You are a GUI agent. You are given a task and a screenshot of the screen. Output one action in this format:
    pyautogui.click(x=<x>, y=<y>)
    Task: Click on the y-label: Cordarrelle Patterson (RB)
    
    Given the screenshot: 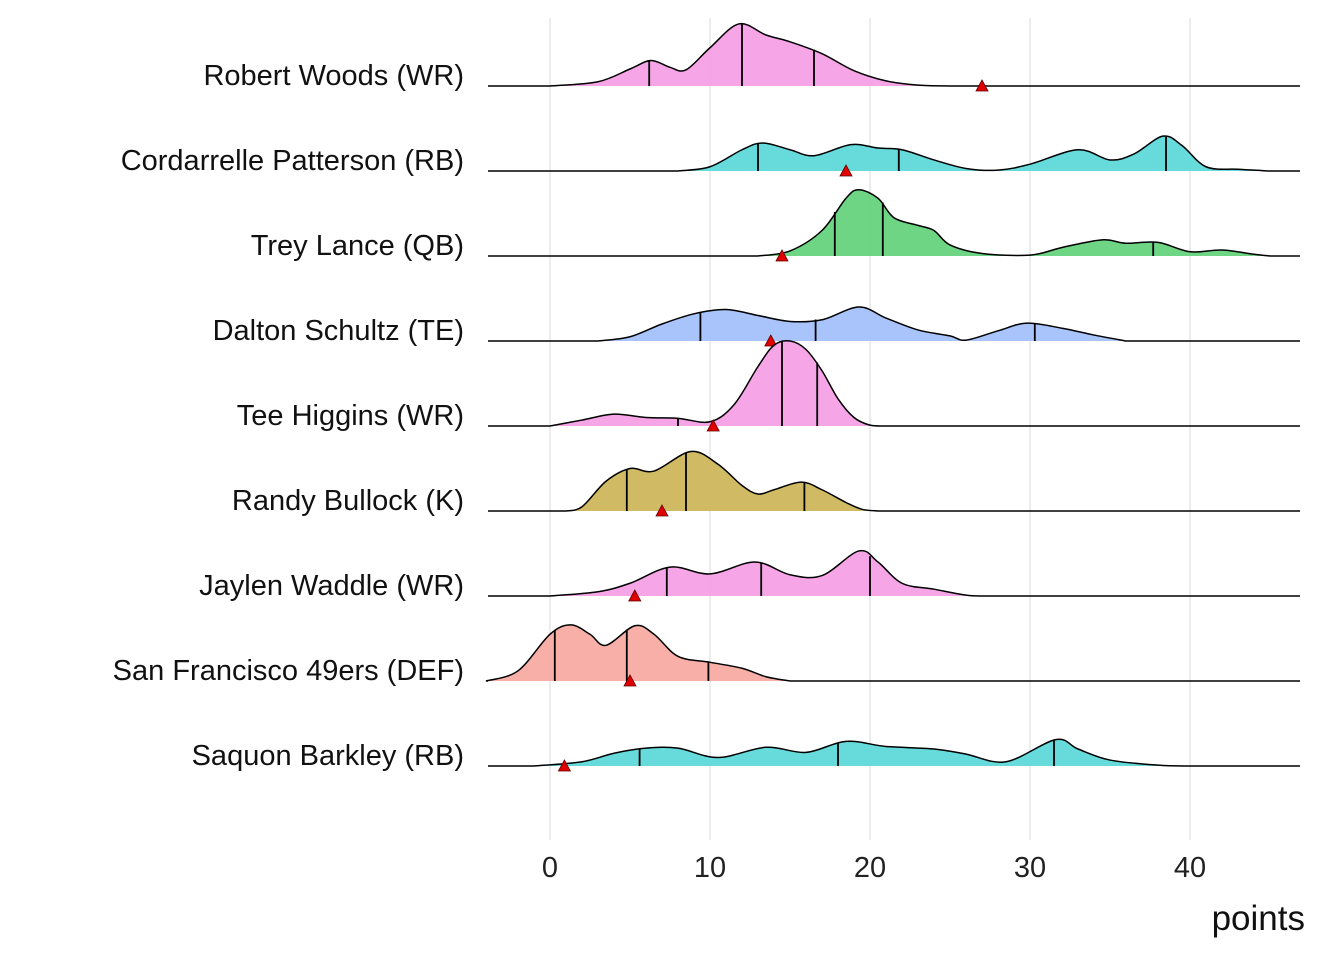 What is the action you would take?
    pyautogui.click(x=292, y=161)
    